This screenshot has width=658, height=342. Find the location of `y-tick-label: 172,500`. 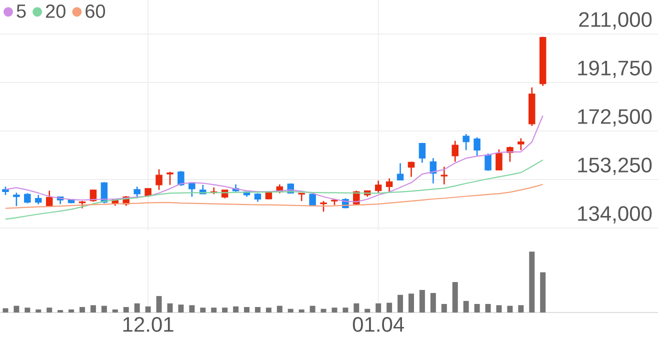

y-tick-label: 172,500 is located at coordinates (615, 117).